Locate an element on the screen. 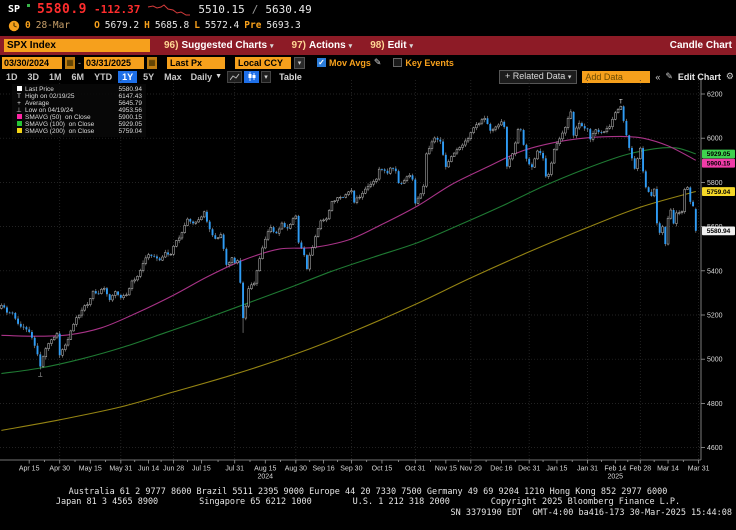 The width and height of the screenshot is (736, 530). tick-indicator-icon is located at coordinates (29, 5).